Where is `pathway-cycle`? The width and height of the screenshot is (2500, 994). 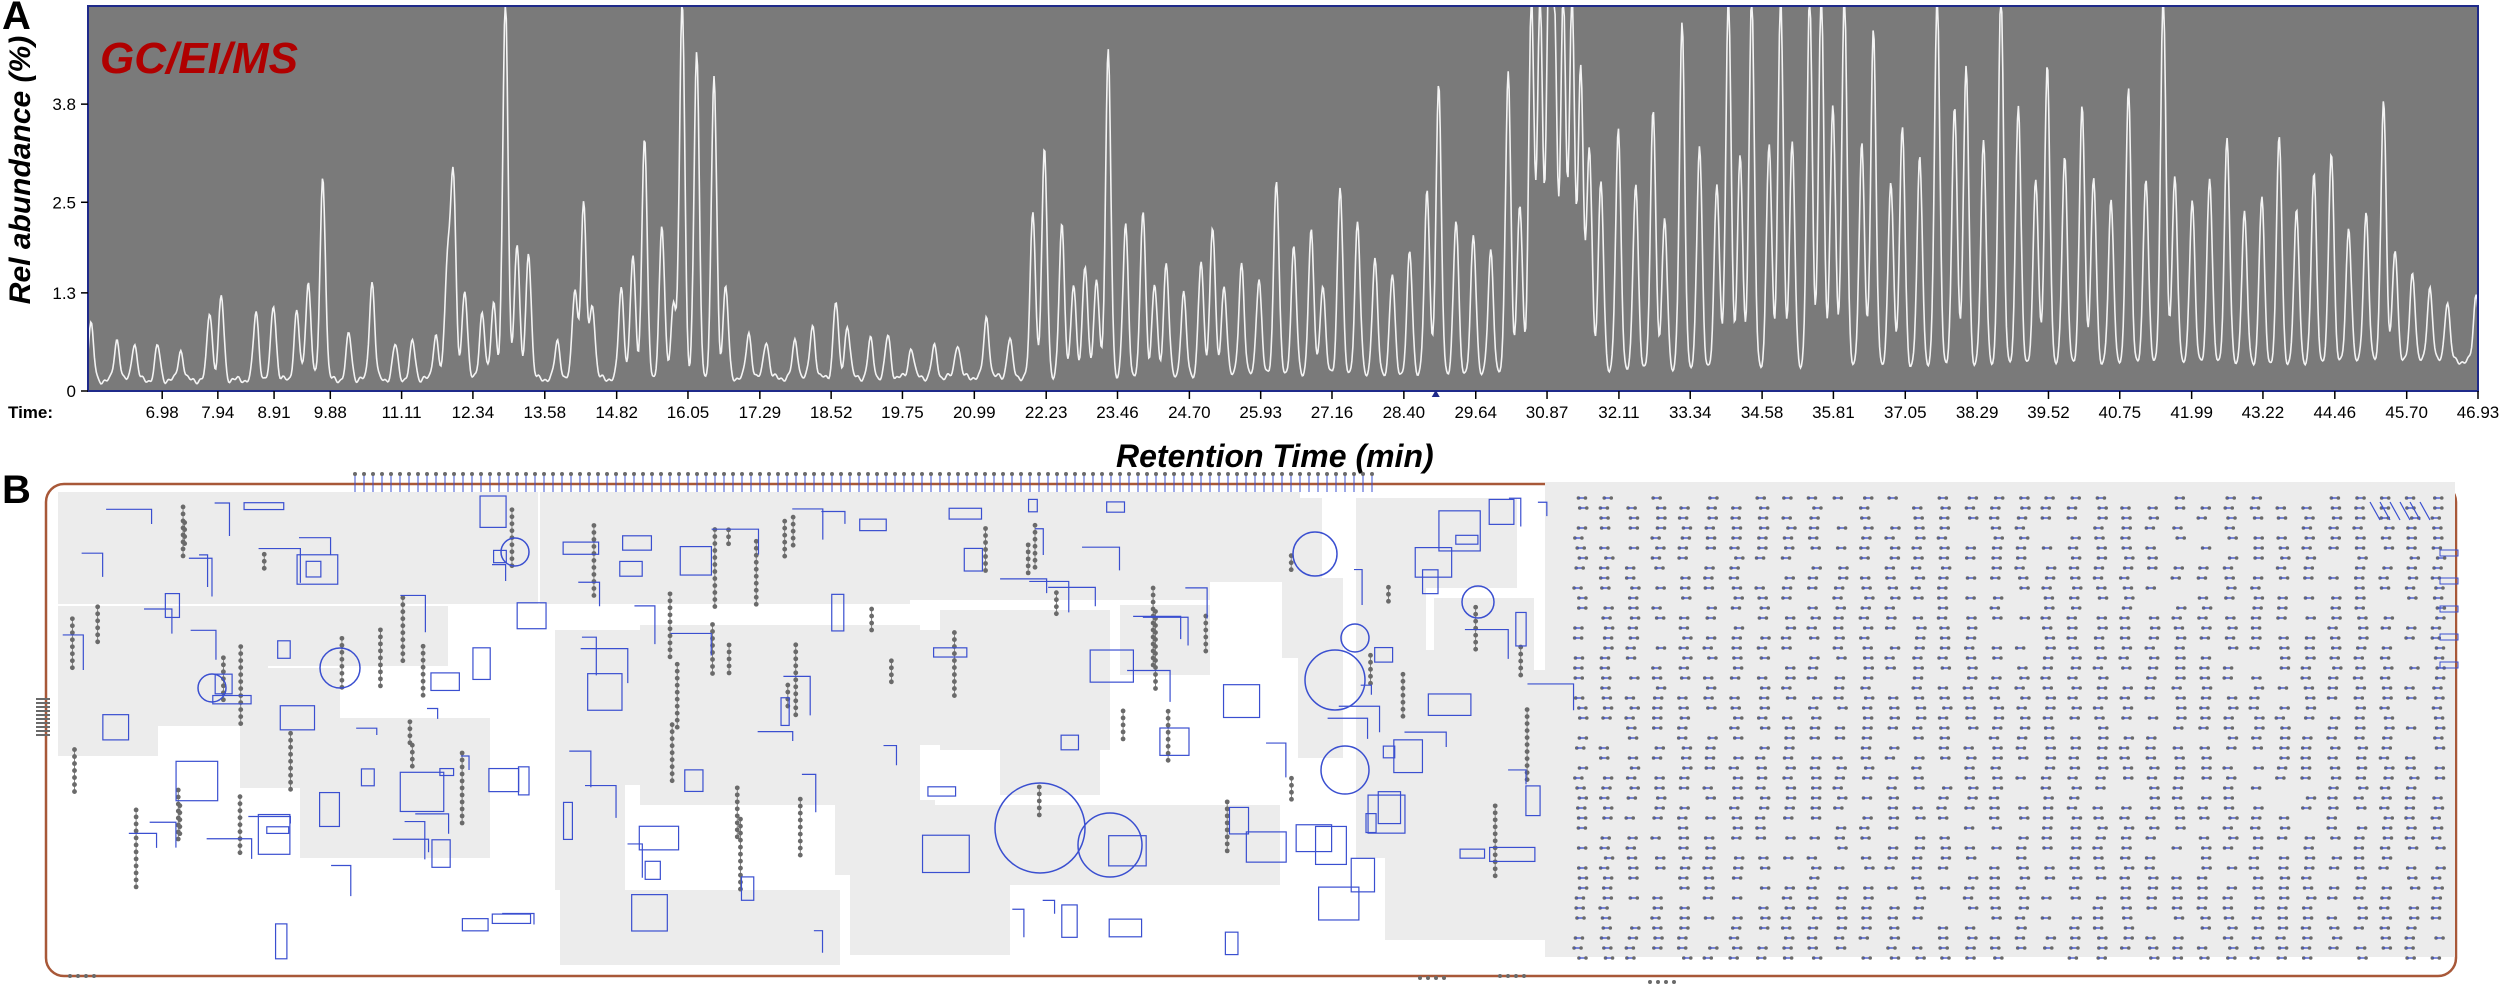 pathway-cycle is located at coordinates (212, 688).